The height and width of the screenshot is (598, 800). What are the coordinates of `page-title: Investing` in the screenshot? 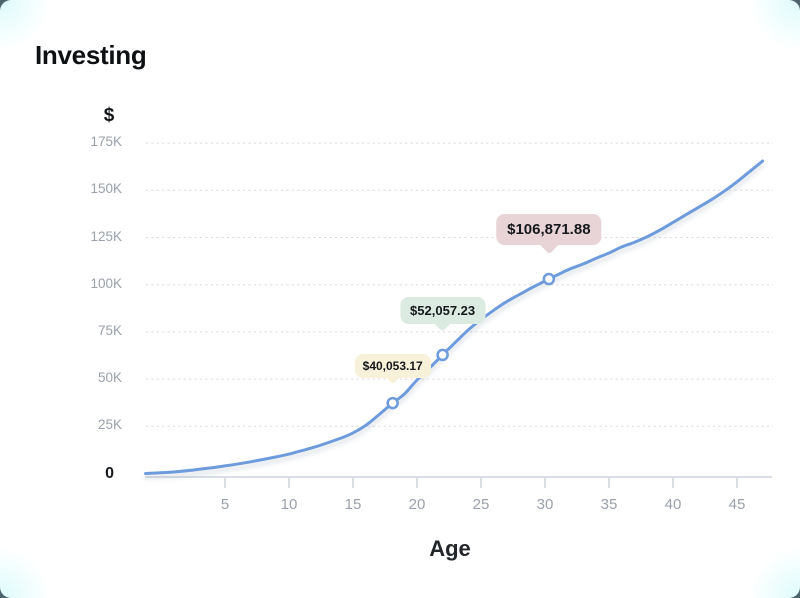 It's located at (91, 55).